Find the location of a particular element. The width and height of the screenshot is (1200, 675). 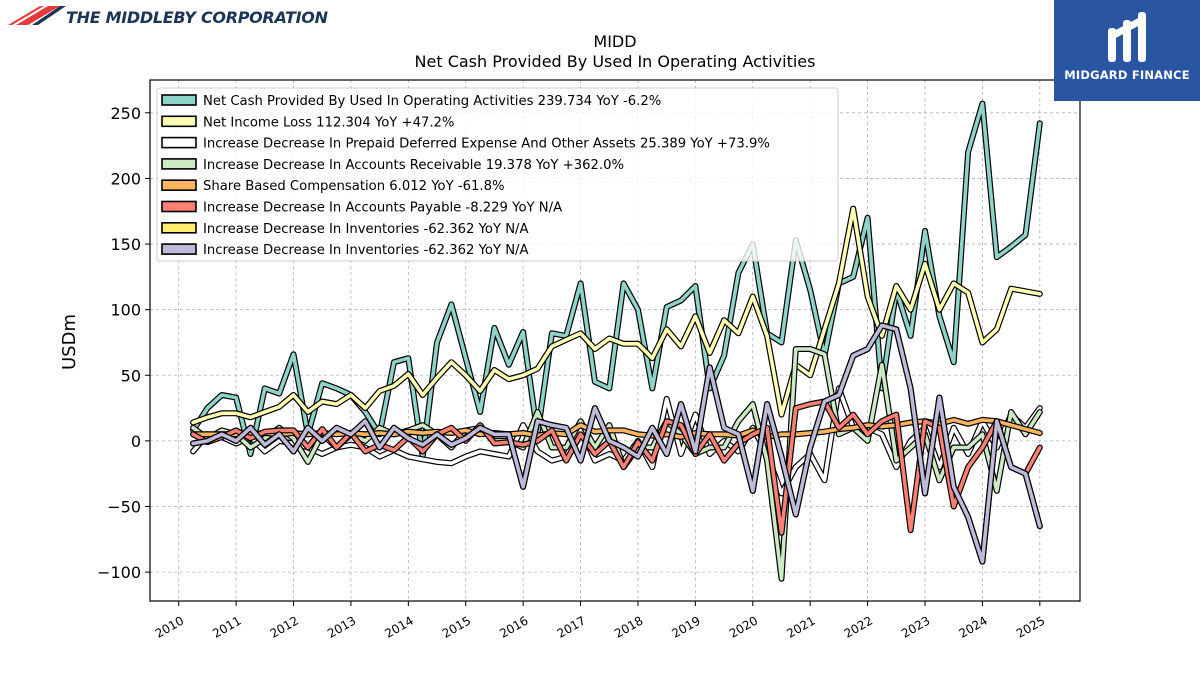

x-tick-label: 2011 is located at coordinates (226, 626).